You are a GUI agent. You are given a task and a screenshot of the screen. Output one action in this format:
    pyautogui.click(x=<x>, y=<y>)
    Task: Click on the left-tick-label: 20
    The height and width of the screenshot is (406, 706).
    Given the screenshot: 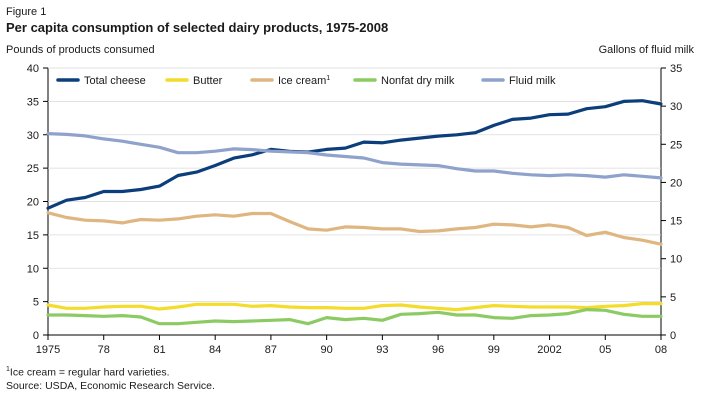 What is the action you would take?
    pyautogui.click(x=33, y=203)
    